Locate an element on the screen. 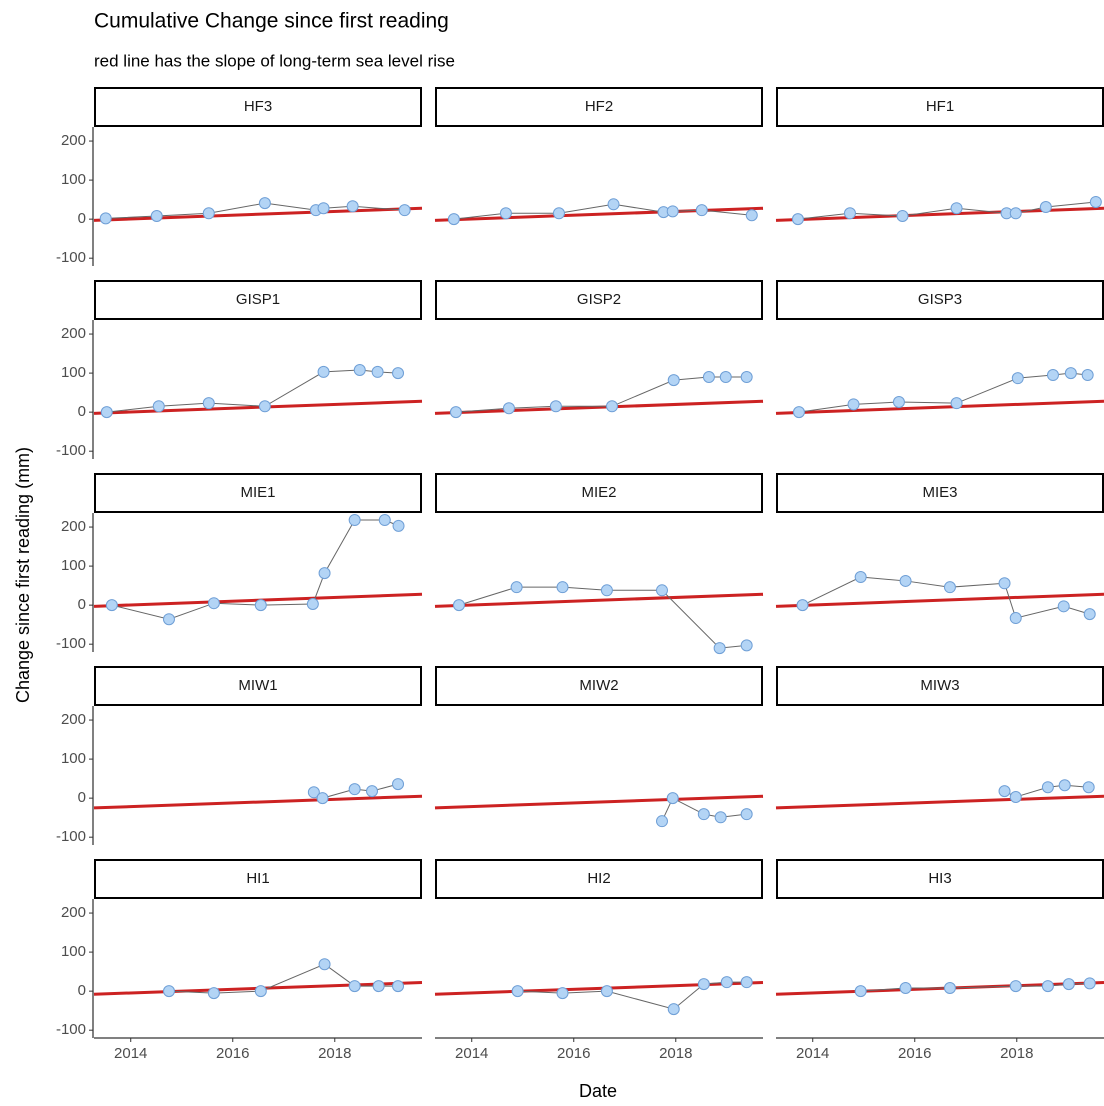  facet-label: HI1 is located at coordinates (257, 878).